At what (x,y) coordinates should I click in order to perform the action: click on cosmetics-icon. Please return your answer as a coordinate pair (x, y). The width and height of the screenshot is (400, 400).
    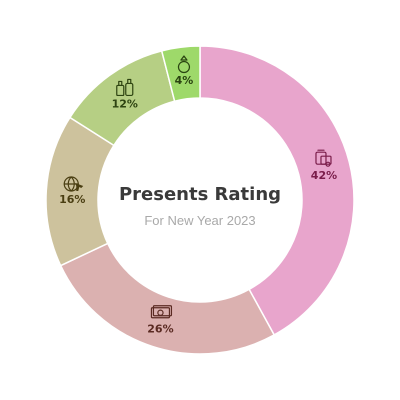
    Looking at the image, I should click on (125, 87).